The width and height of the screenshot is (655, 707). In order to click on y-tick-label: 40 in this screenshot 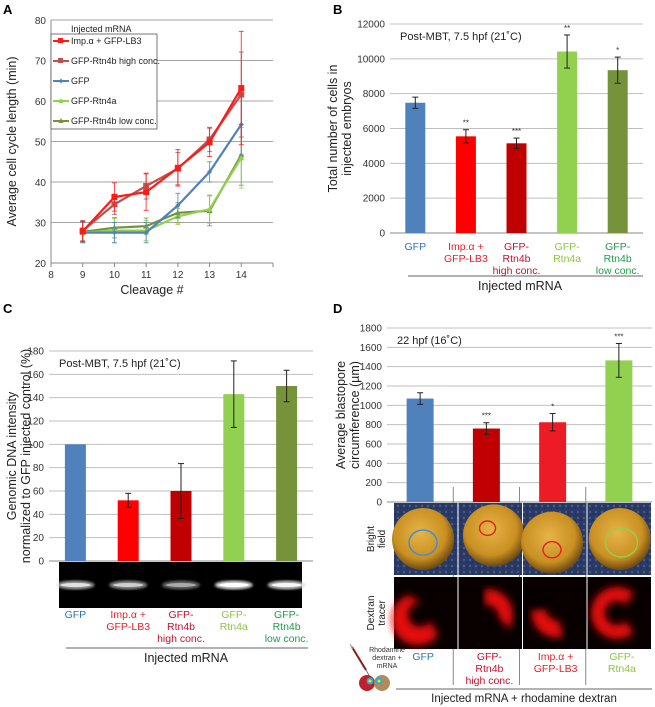, I will do `click(41, 183)`.